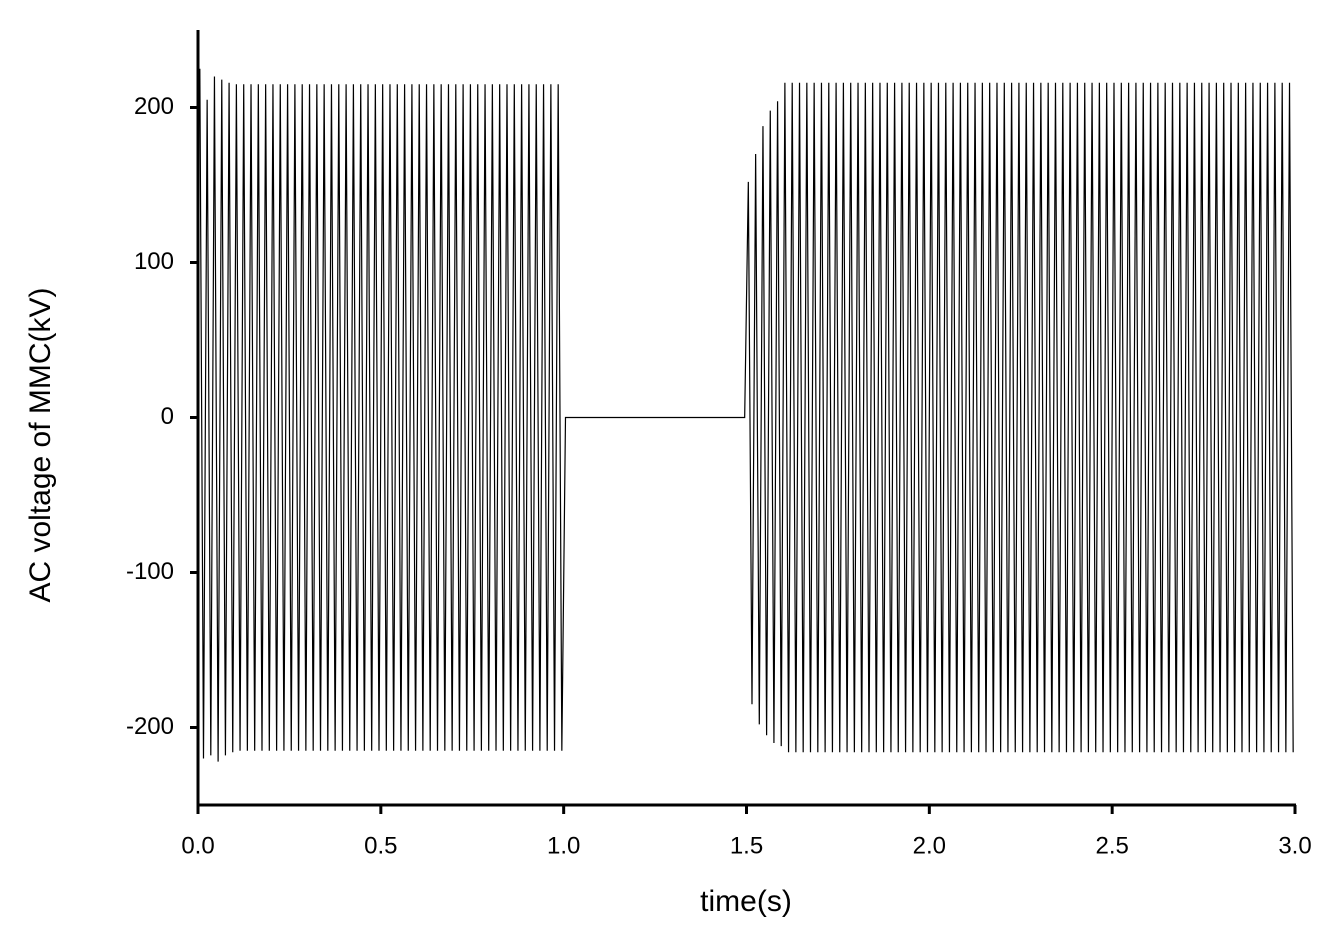 The height and width of the screenshot is (936, 1339). What do you see at coordinates (1111, 845) in the screenshot?
I see `x-tick-label: 2.5` at bounding box center [1111, 845].